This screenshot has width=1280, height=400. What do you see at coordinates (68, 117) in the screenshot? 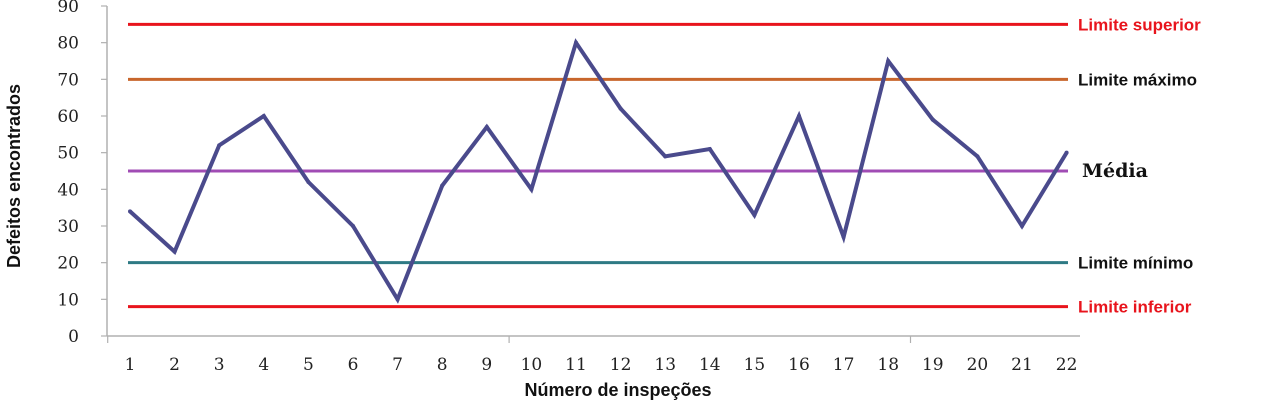
I see `y-tick-label: 60` at bounding box center [68, 117].